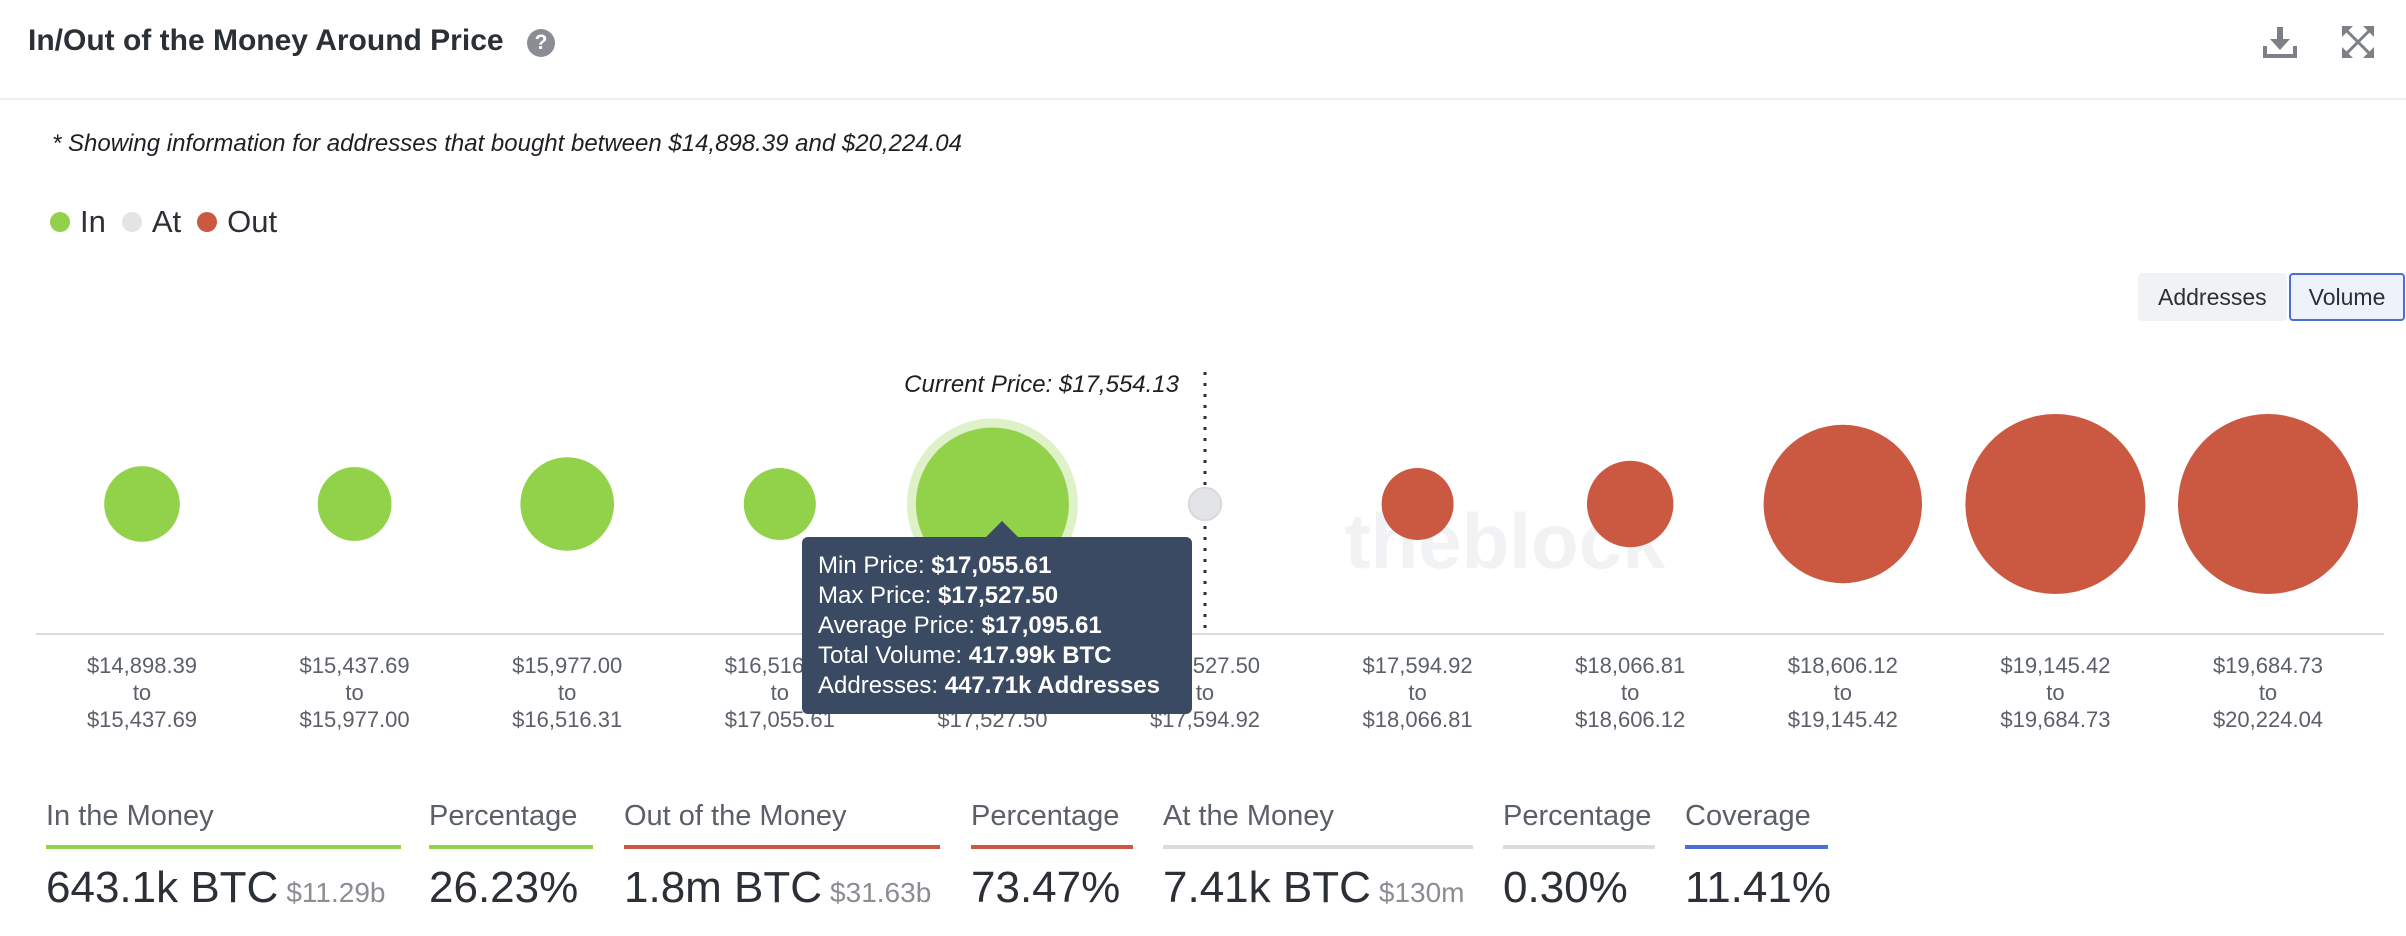 This screenshot has height=936, width=2406. I want to click on expand-icon, so click(2358, 42).